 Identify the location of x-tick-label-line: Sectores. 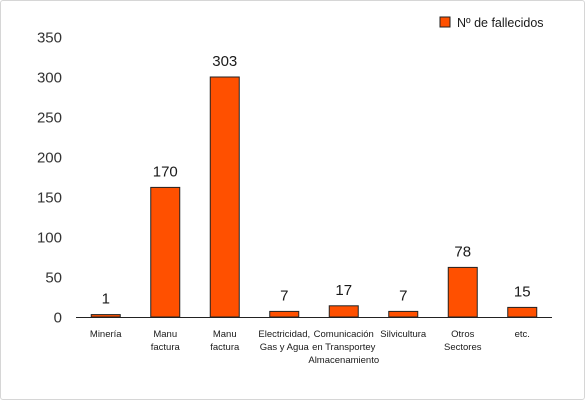
(463, 347).